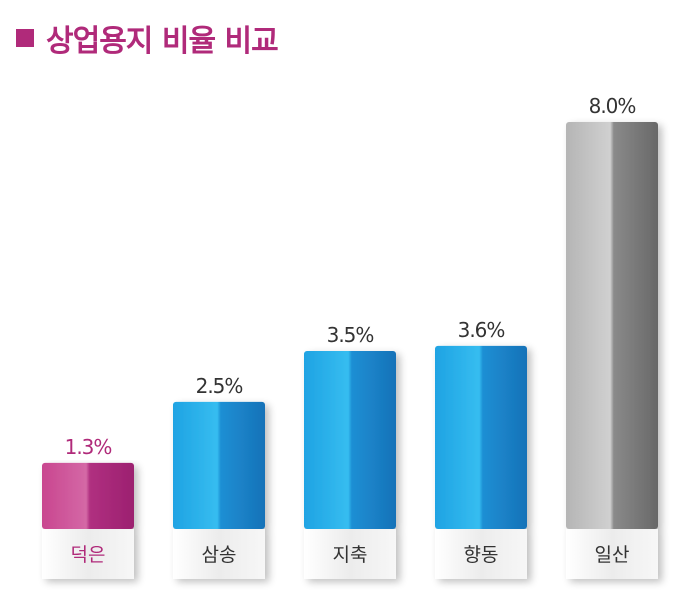  I want to click on value-label-일산: 8.0%, so click(612, 106).